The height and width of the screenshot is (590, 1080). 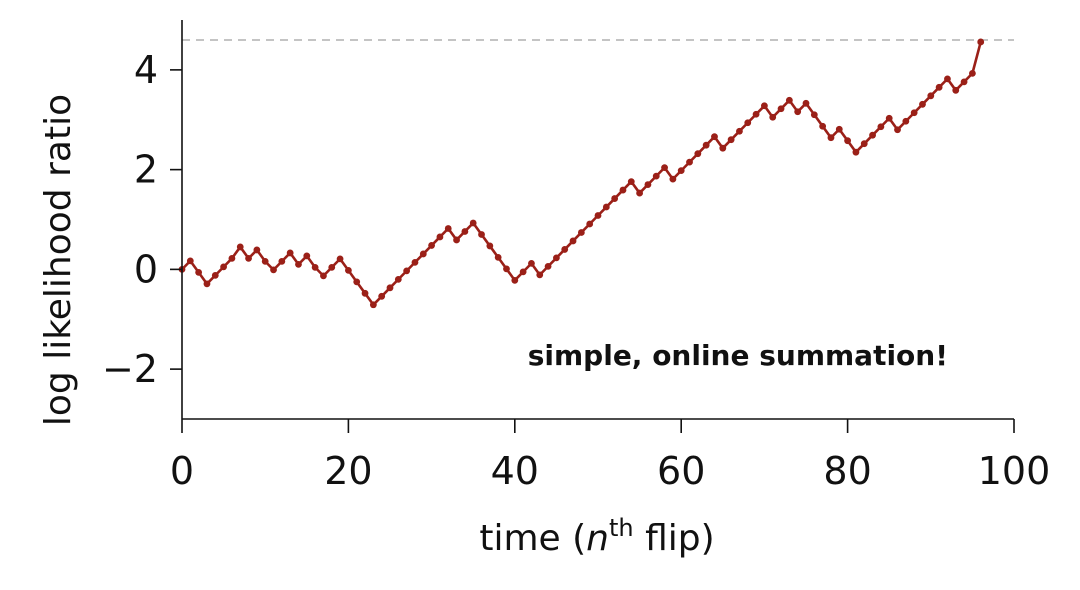 What do you see at coordinates (146, 70) in the screenshot?
I see `y-tick-label: 4` at bounding box center [146, 70].